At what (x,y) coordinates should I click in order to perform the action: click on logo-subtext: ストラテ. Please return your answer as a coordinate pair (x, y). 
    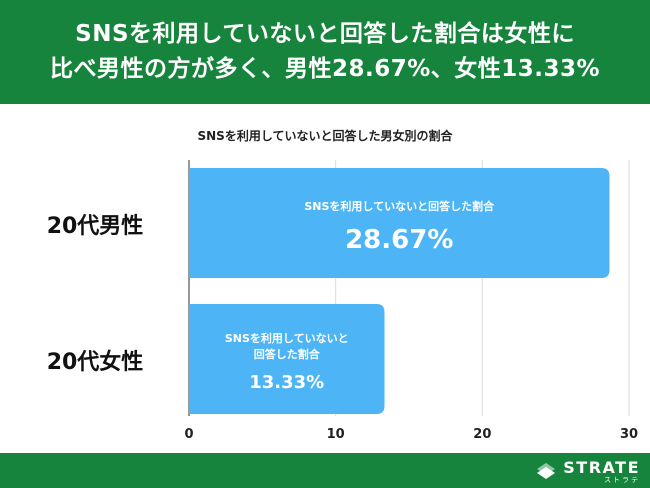
    Looking at the image, I should click on (622, 479).